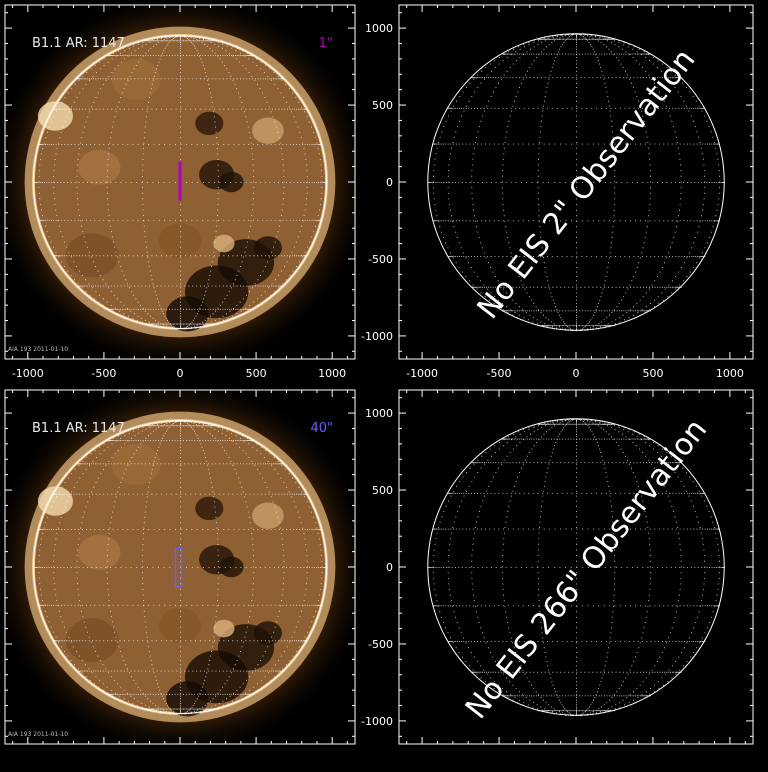  Describe the element at coordinates (587, 184) in the screenshot. I see `no-observation-message: No EIS 2" Observation` at that location.